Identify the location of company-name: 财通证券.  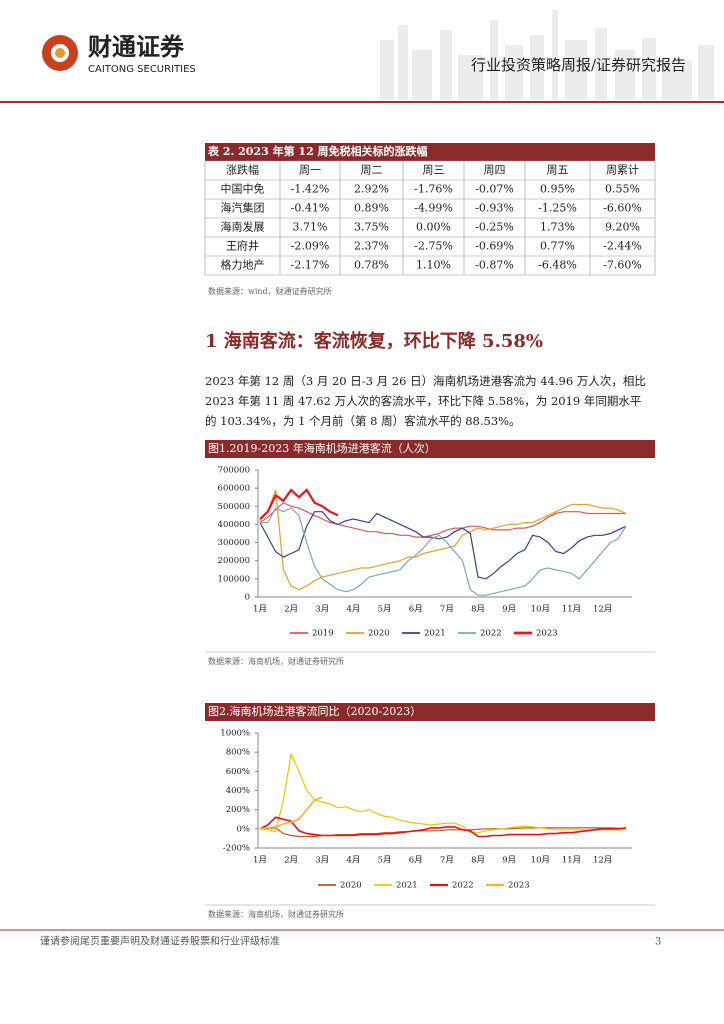
(136, 47).